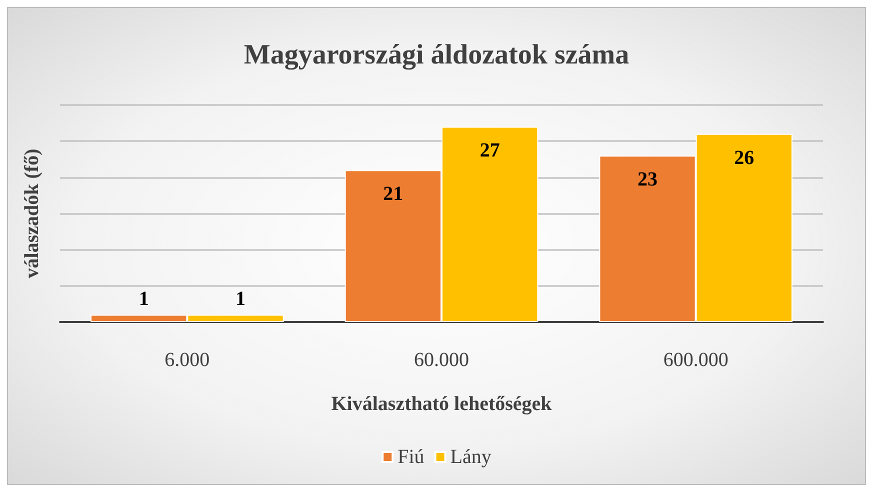 This screenshot has width=873, height=492. What do you see at coordinates (648, 179) in the screenshot?
I see `data-label: 23` at bounding box center [648, 179].